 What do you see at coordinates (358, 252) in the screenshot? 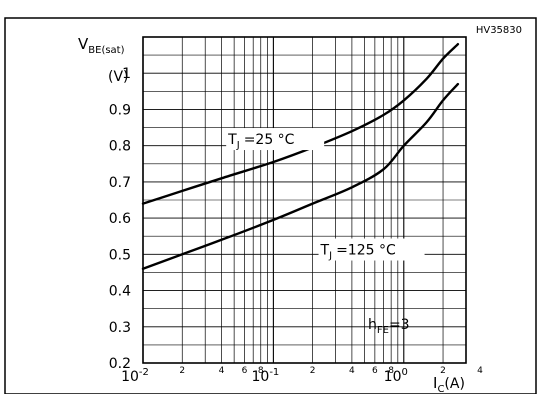
I see `series-125c-label: TJ =125 °C` at bounding box center [358, 252].